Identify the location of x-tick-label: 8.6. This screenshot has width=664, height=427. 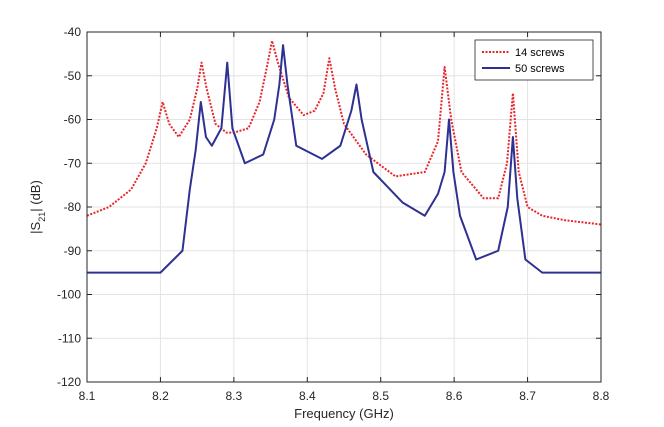
(454, 396).